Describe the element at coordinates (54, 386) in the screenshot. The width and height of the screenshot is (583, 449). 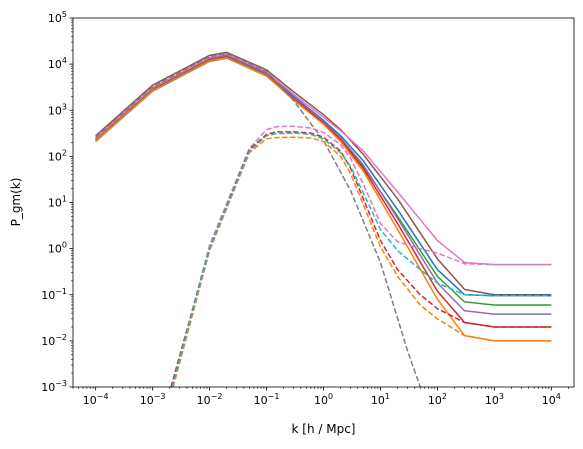
I see `y-tick-label: 10⁻³` at that location.